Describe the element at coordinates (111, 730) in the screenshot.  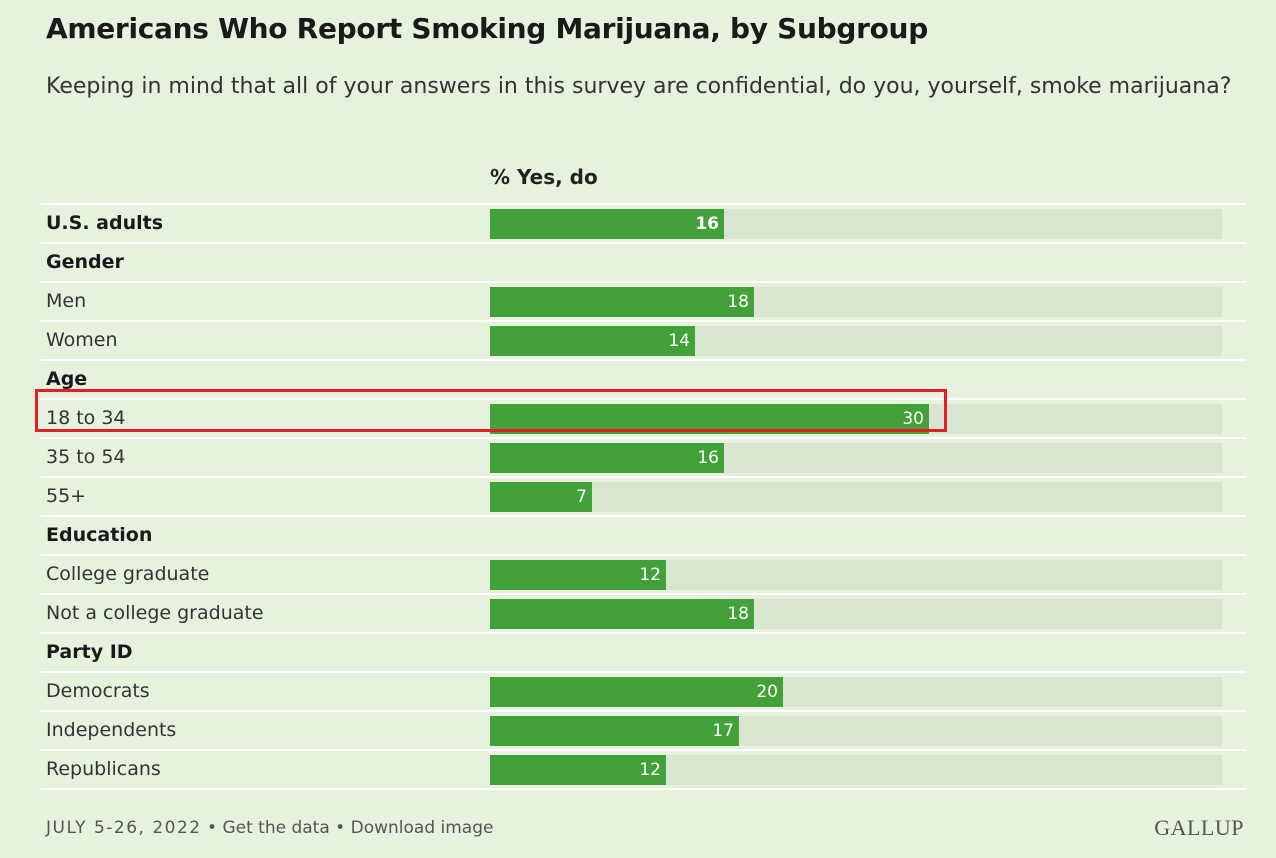
I see `row-label: Independents` at that location.